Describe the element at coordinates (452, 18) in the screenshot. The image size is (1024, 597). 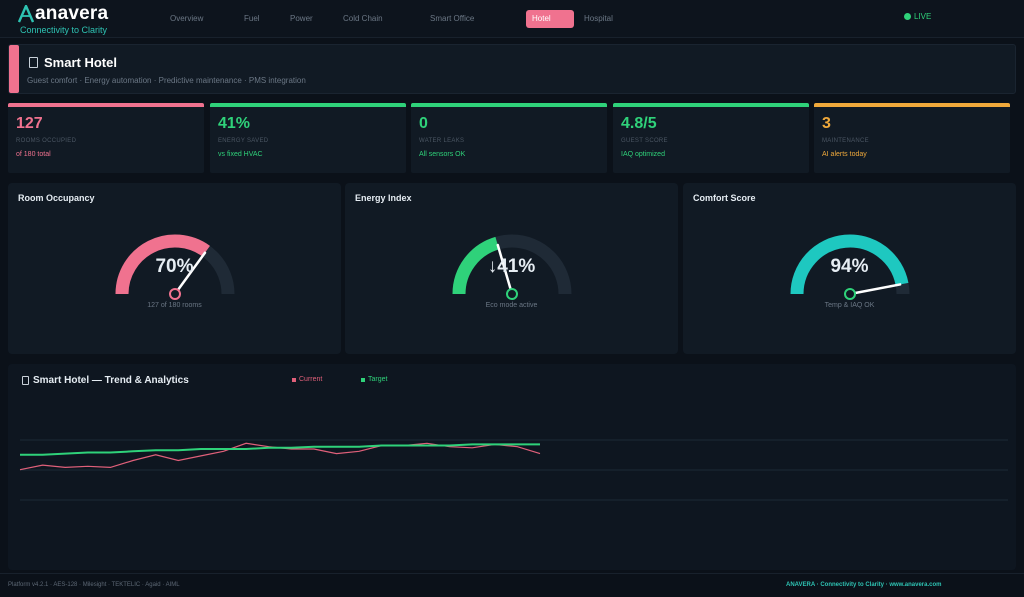
I see `tab-smart-office: Smart Office` at that location.